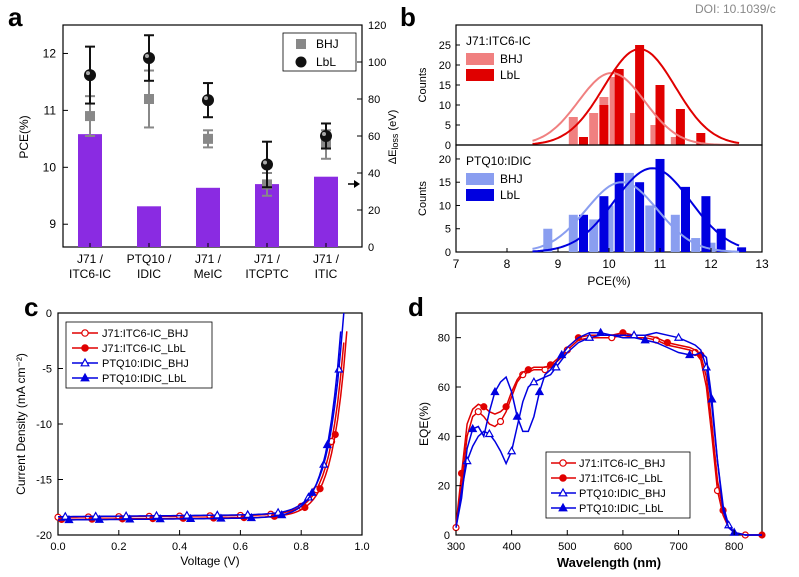 This screenshot has height=577, width=799. I want to click on legend-bhj-label: BHJ, so click(511, 59).